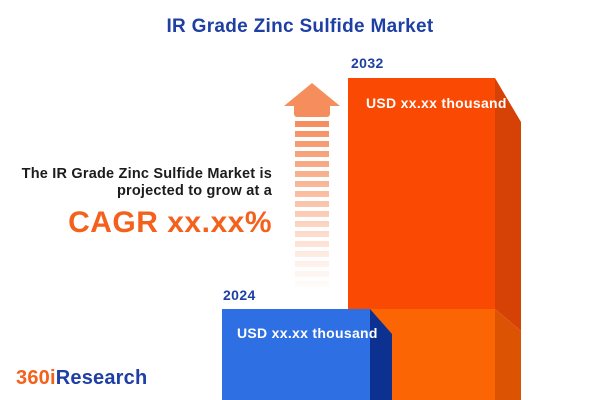  What do you see at coordinates (296, 354) in the screenshot?
I see `bar-2024-front-face` at bounding box center [296, 354].